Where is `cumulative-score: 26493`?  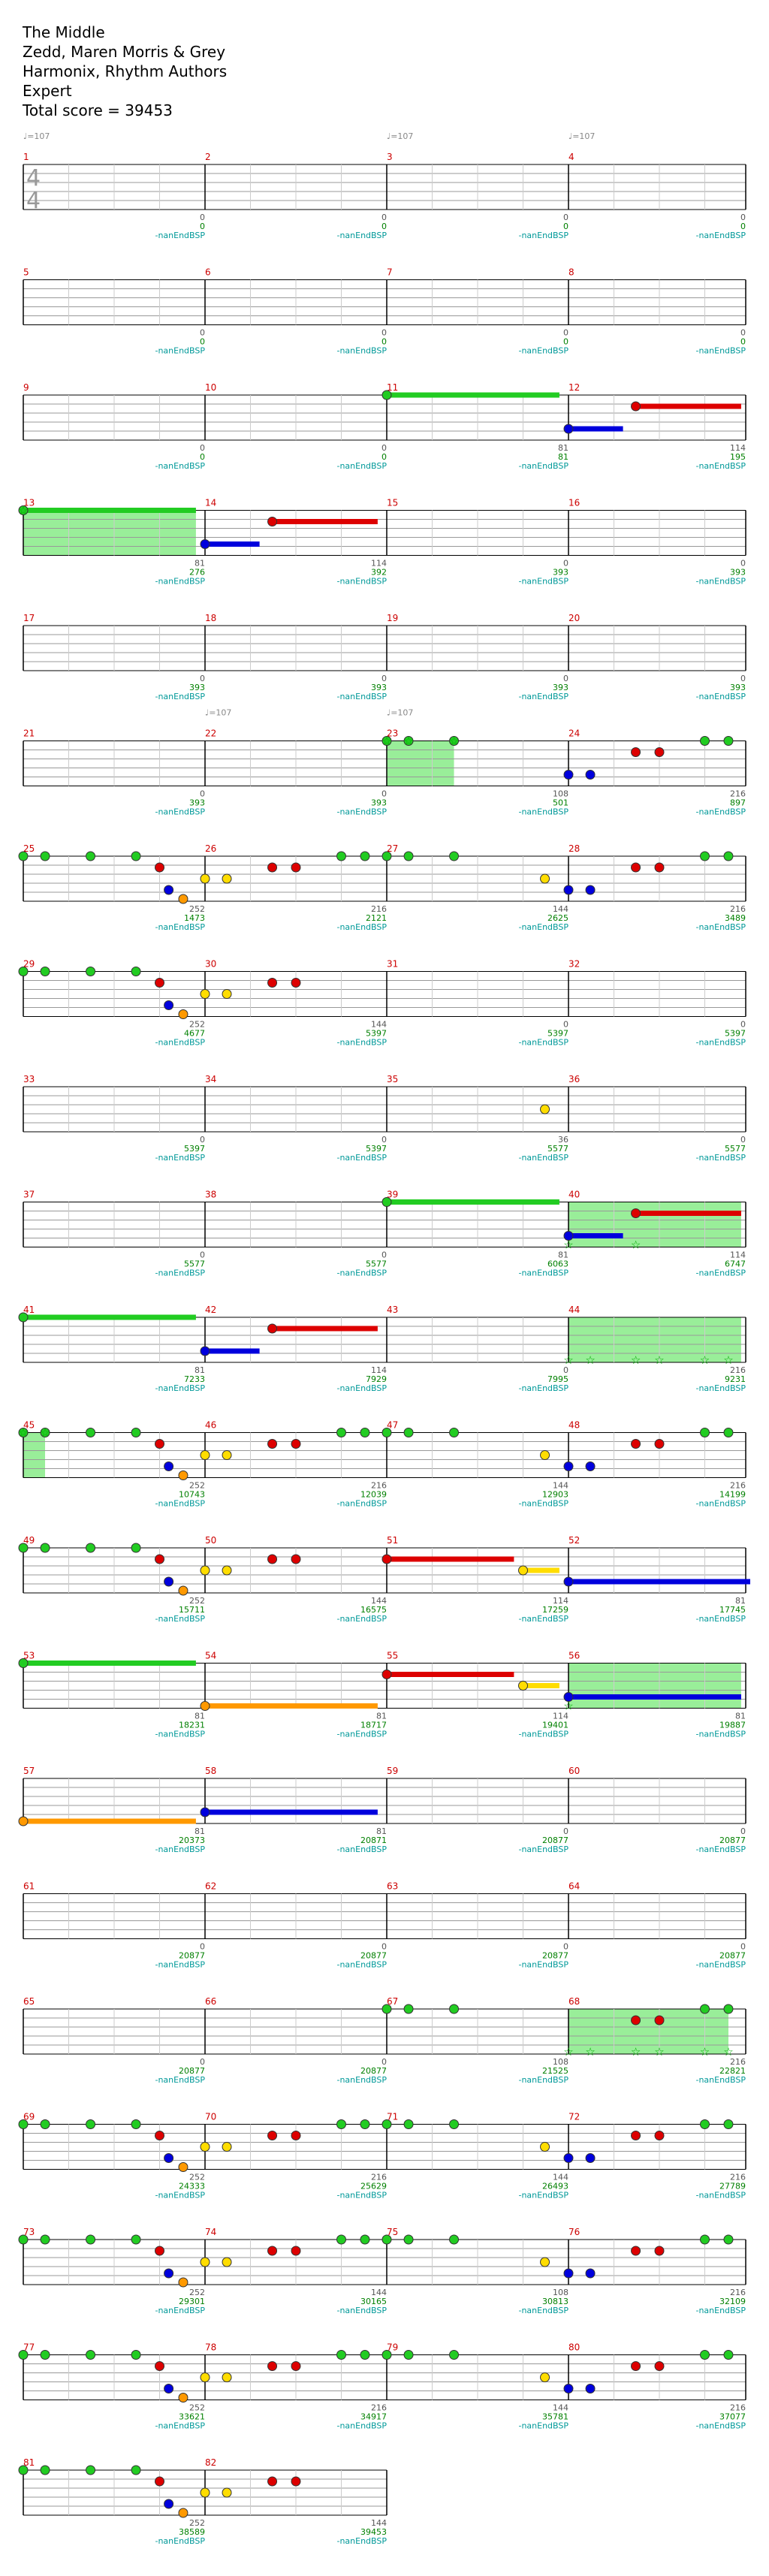 cumulative-score: 26493 is located at coordinates (555, 2186).